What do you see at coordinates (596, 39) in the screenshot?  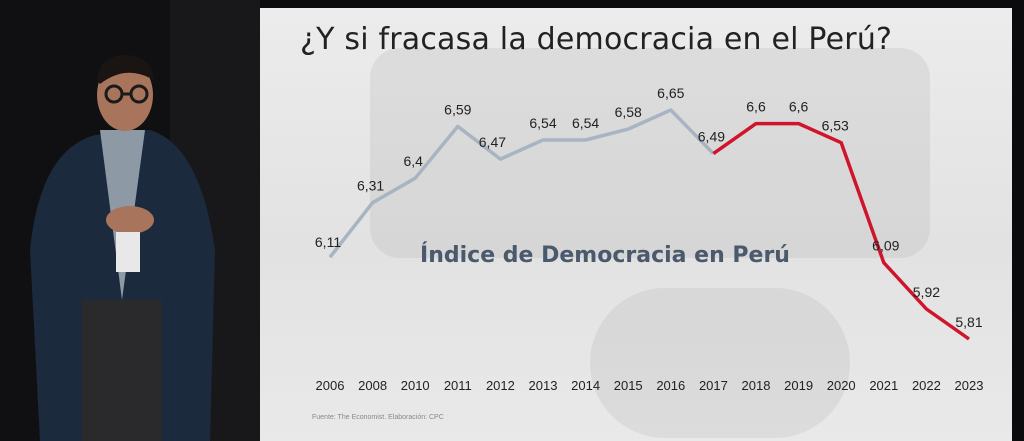 I see `slide-title: ¿Y si fracasa la democracia en el Perú?` at bounding box center [596, 39].